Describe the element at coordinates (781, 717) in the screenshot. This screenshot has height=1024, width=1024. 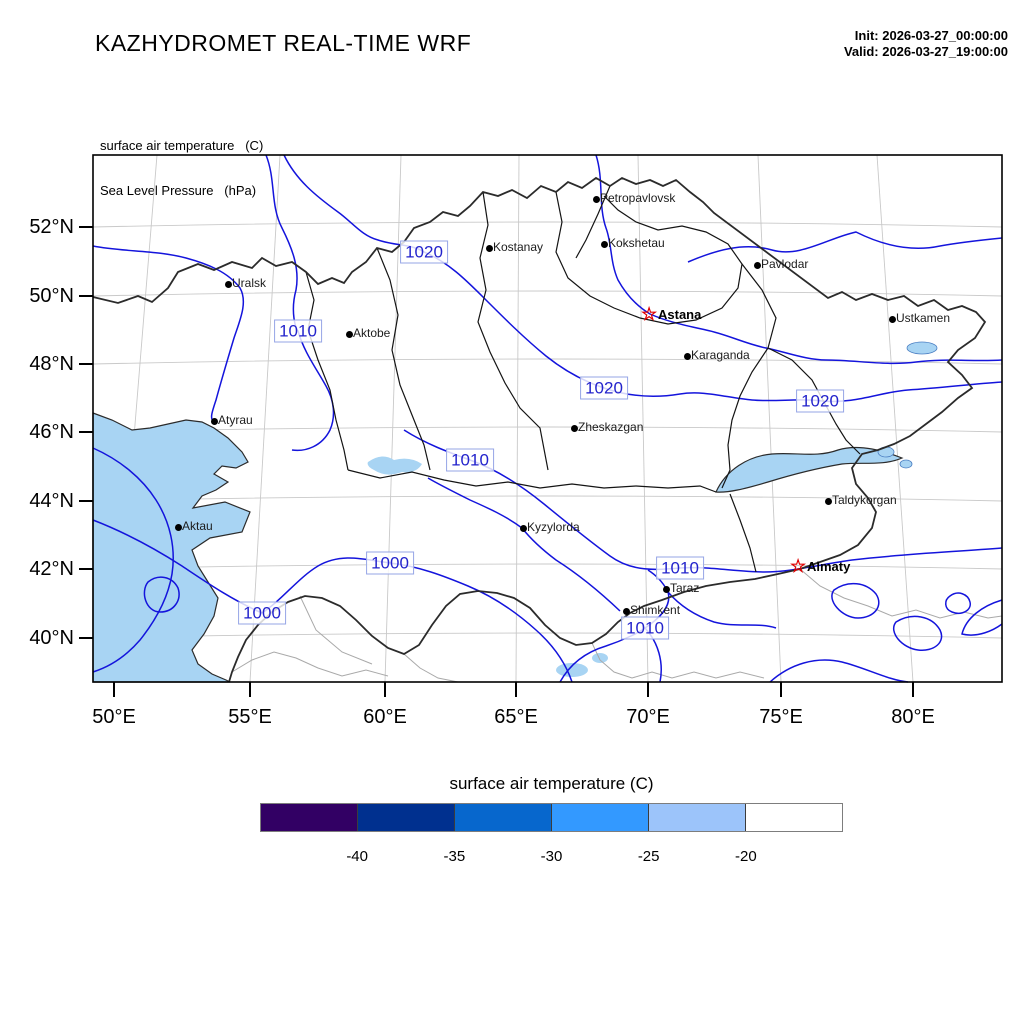
I see `lon-tick-label: 75°E` at that location.